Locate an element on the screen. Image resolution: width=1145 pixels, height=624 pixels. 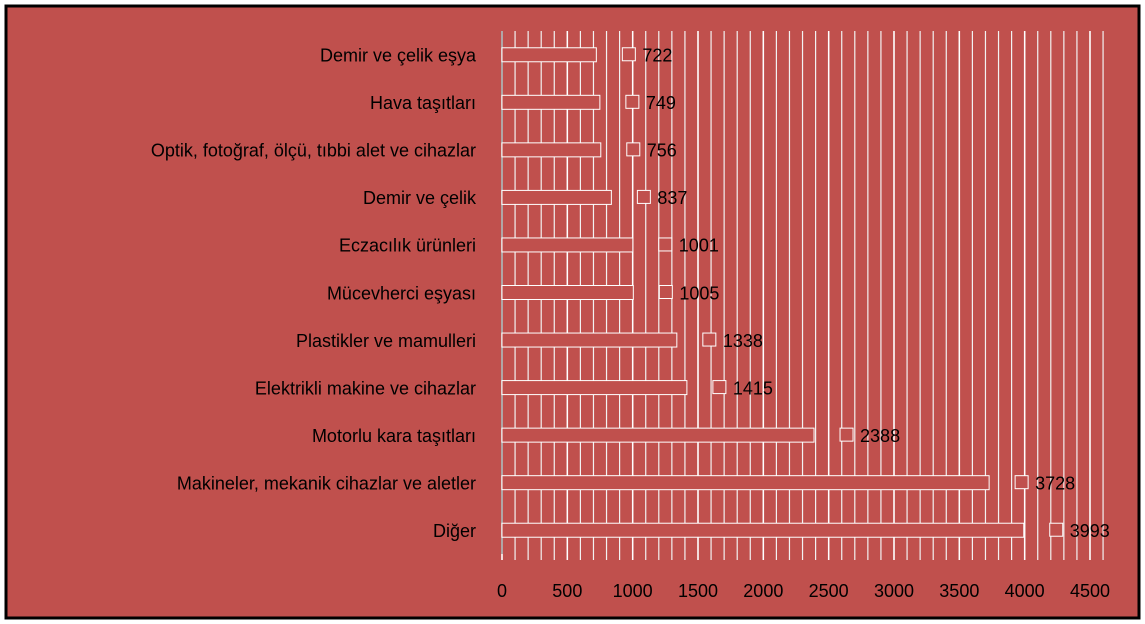
data-label: 1338 is located at coordinates (743, 341).